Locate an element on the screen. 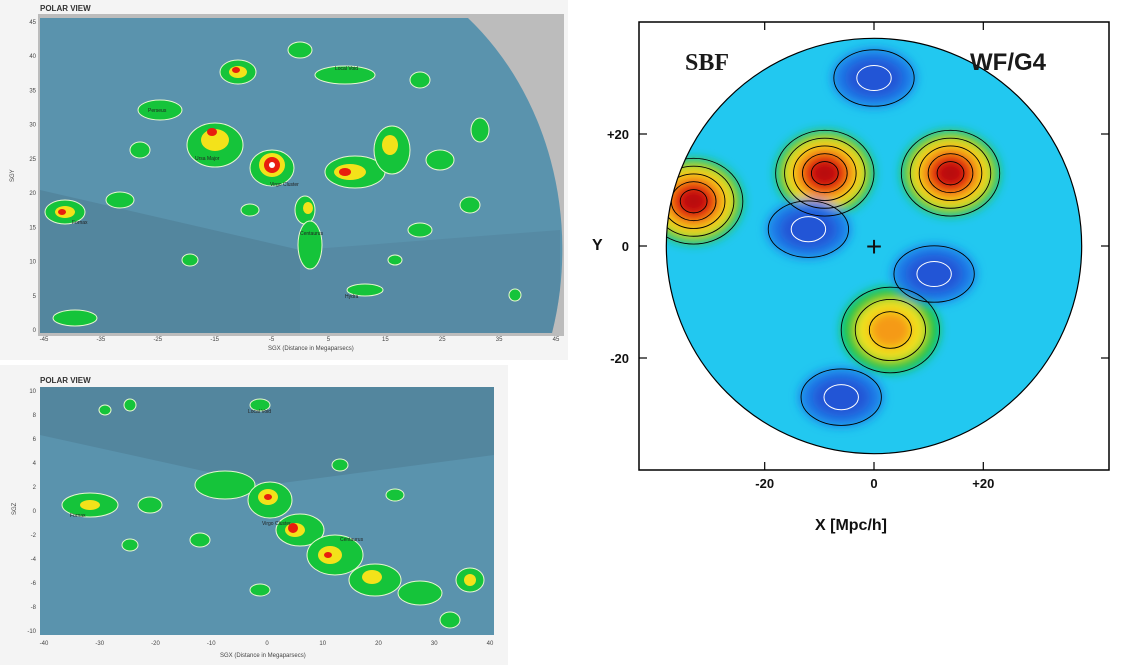 The width and height of the screenshot is (1131, 668). top-label-centaurus: Centaurus is located at coordinates (312, 234).